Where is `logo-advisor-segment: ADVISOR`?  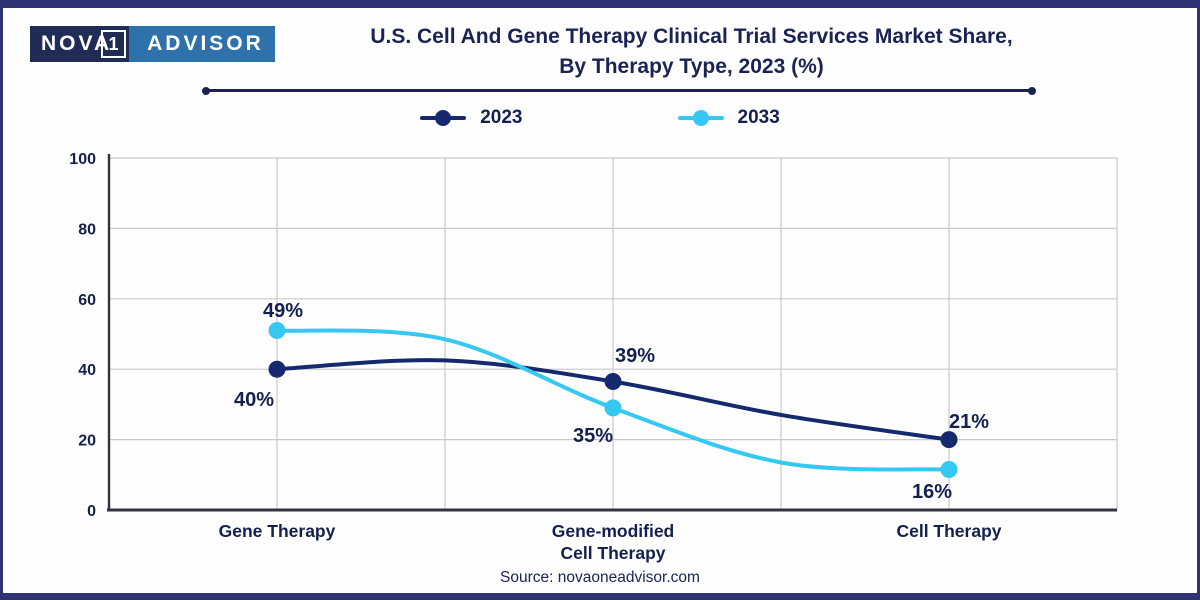
logo-advisor-segment: ADVISOR is located at coordinates (202, 44).